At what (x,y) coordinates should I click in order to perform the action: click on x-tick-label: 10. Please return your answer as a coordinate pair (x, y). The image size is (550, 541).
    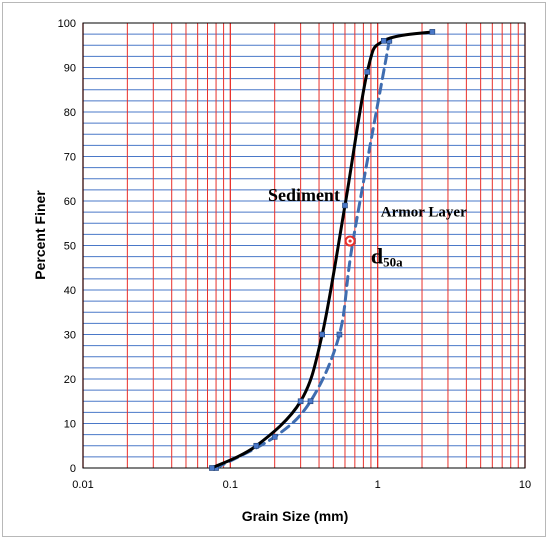
    Looking at the image, I should click on (525, 485).